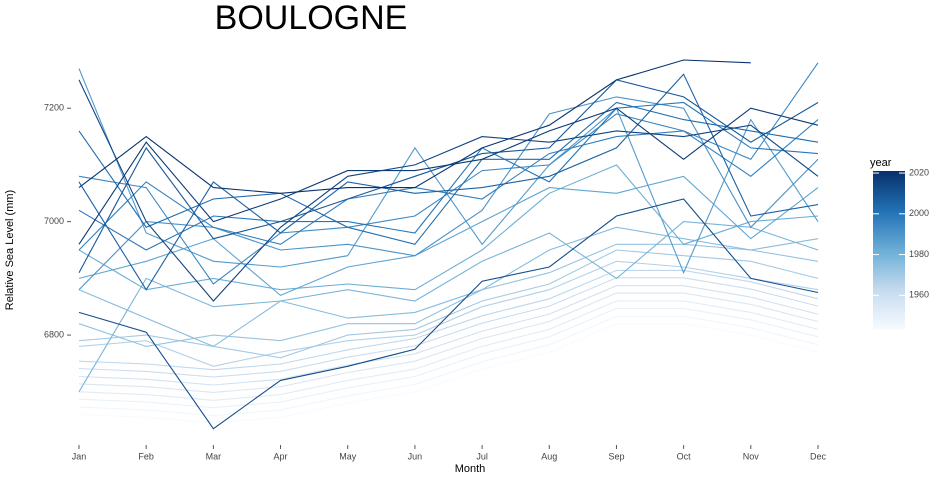 The image size is (940, 485). What do you see at coordinates (415, 456) in the screenshot?
I see `x-tick-label: Jun` at bounding box center [415, 456].